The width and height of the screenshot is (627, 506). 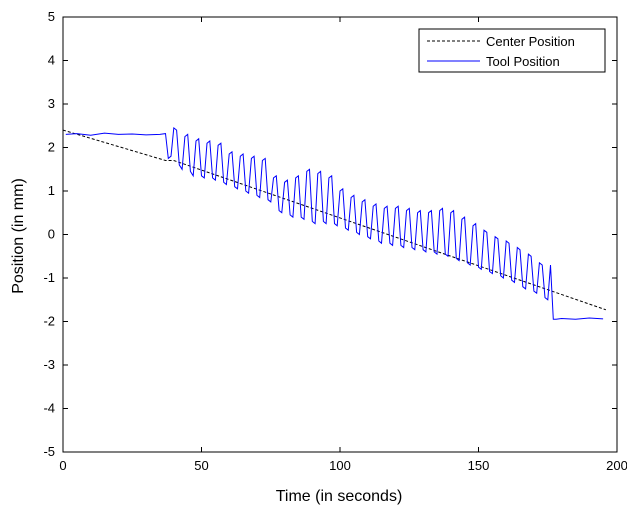 I want to click on y-tick-label: -1, so click(x=49, y=277).